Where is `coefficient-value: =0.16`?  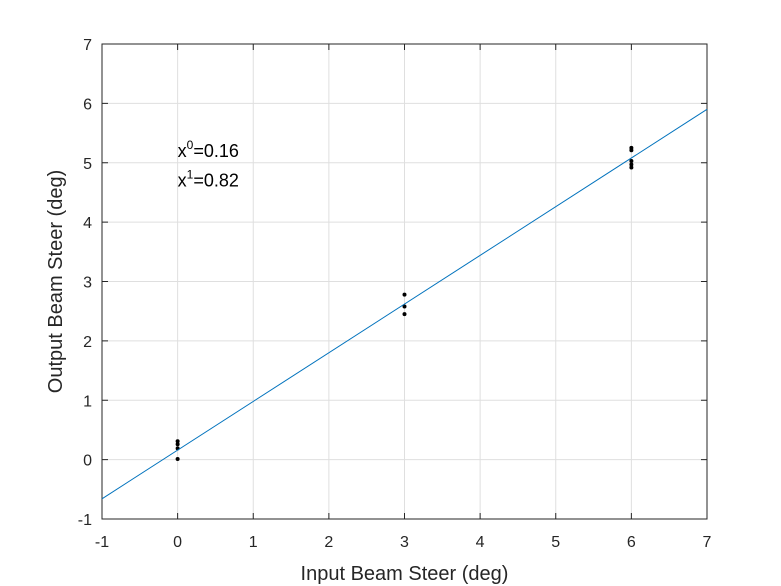 coefficient-value: =0.16 is located at coordinates (216, 151).